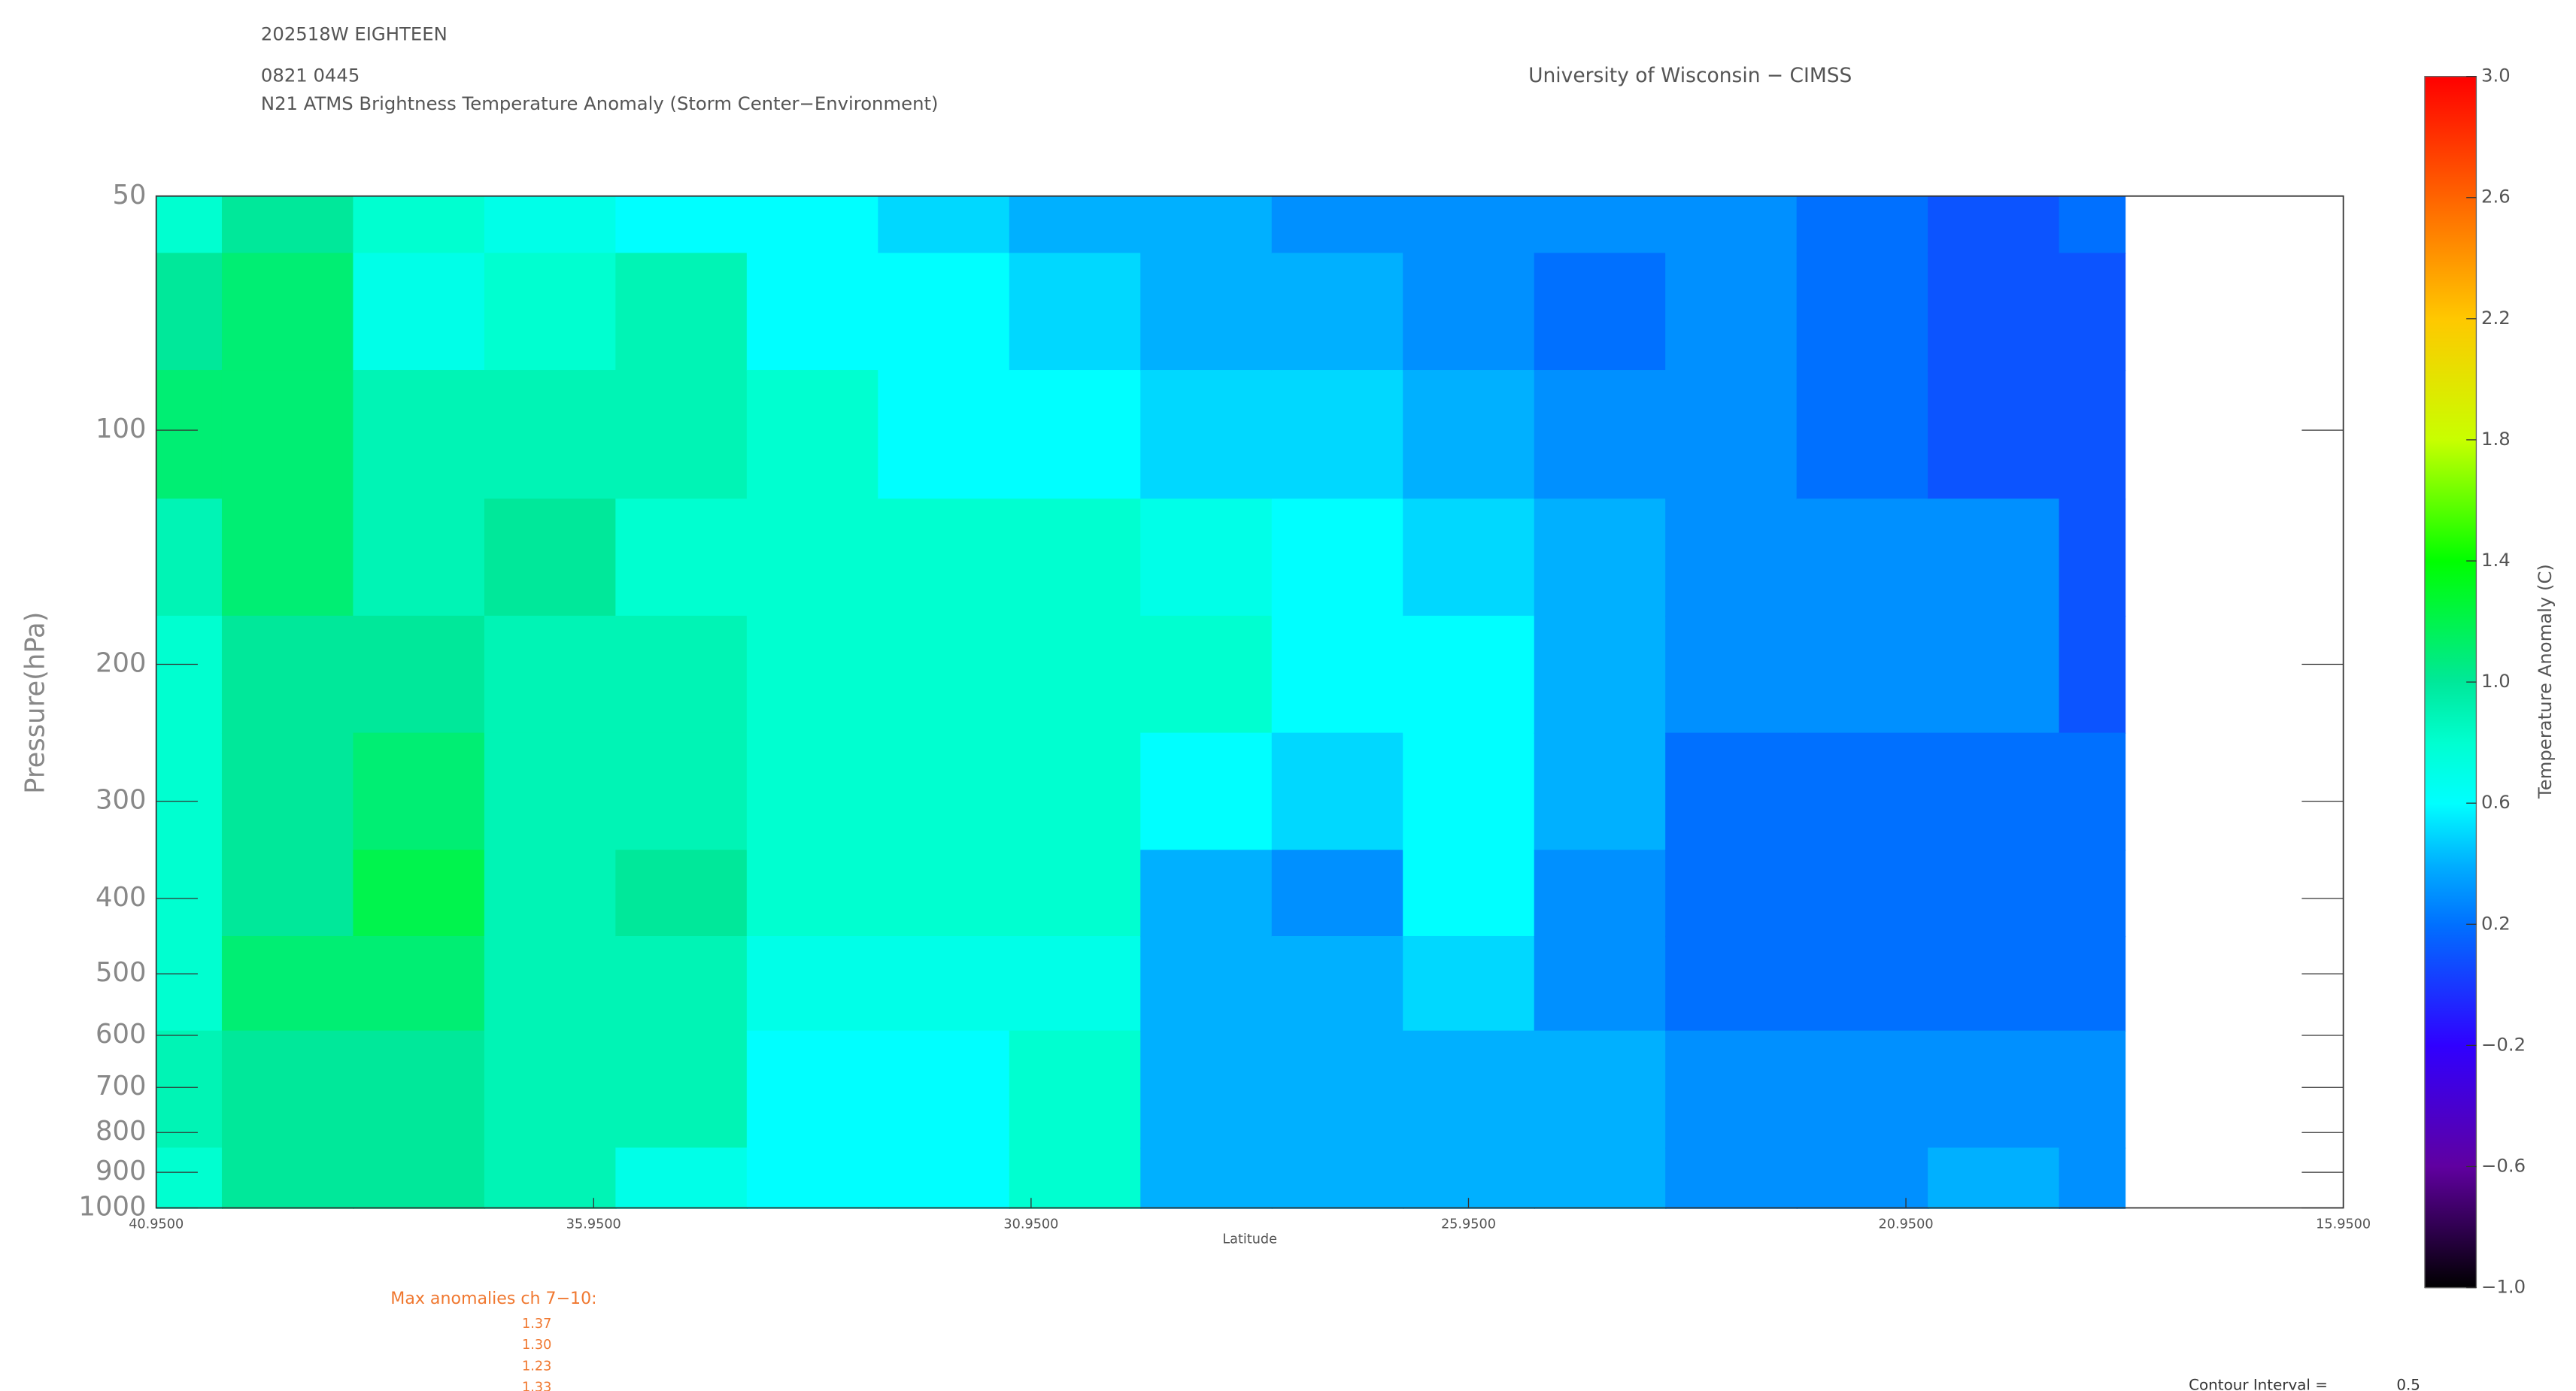  What do you see at coordinates (121, 1131) in the screenshot?
I see `y-tick-label: 800` at bounding box center [121, 1131].